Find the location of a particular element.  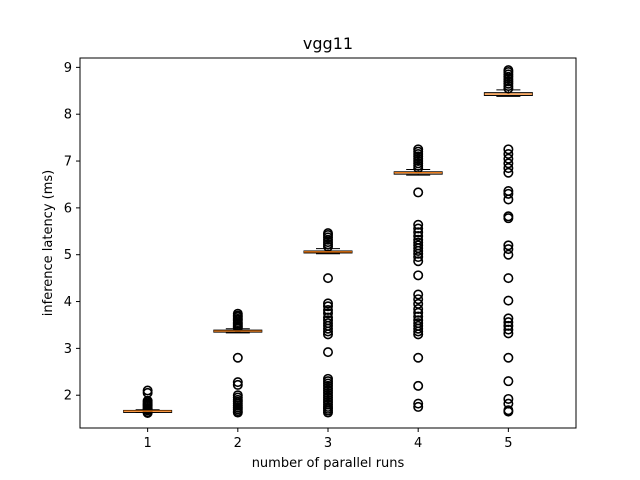

y-tick-label: 4 is located at coordinates (68, 302).